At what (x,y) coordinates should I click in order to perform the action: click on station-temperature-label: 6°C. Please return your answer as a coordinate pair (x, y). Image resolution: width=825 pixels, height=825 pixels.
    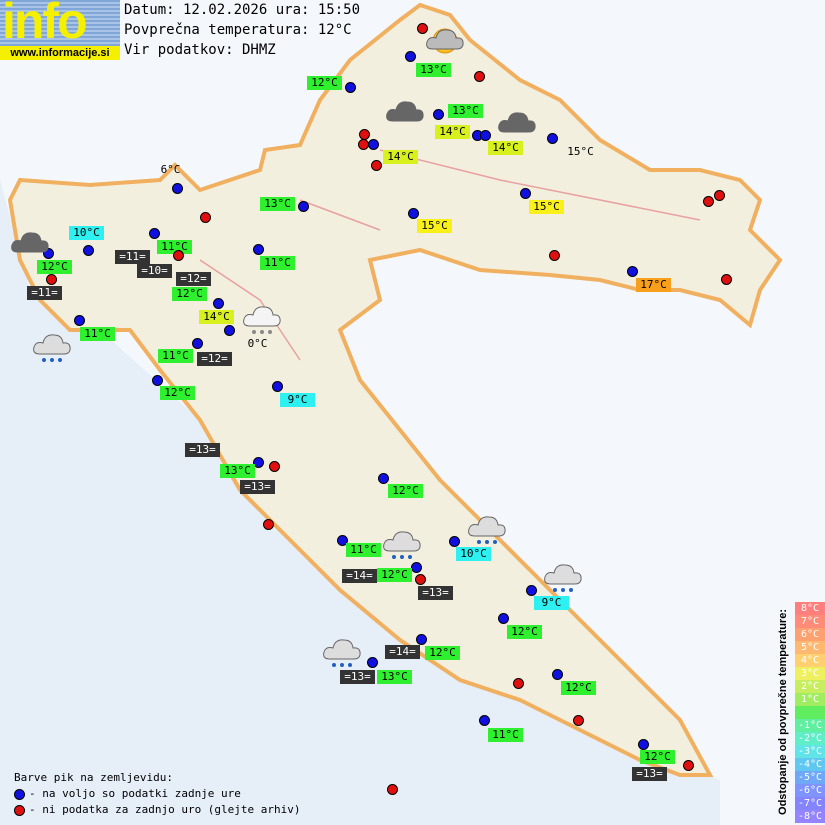
    Looking at the image, I should click on (170, 169).